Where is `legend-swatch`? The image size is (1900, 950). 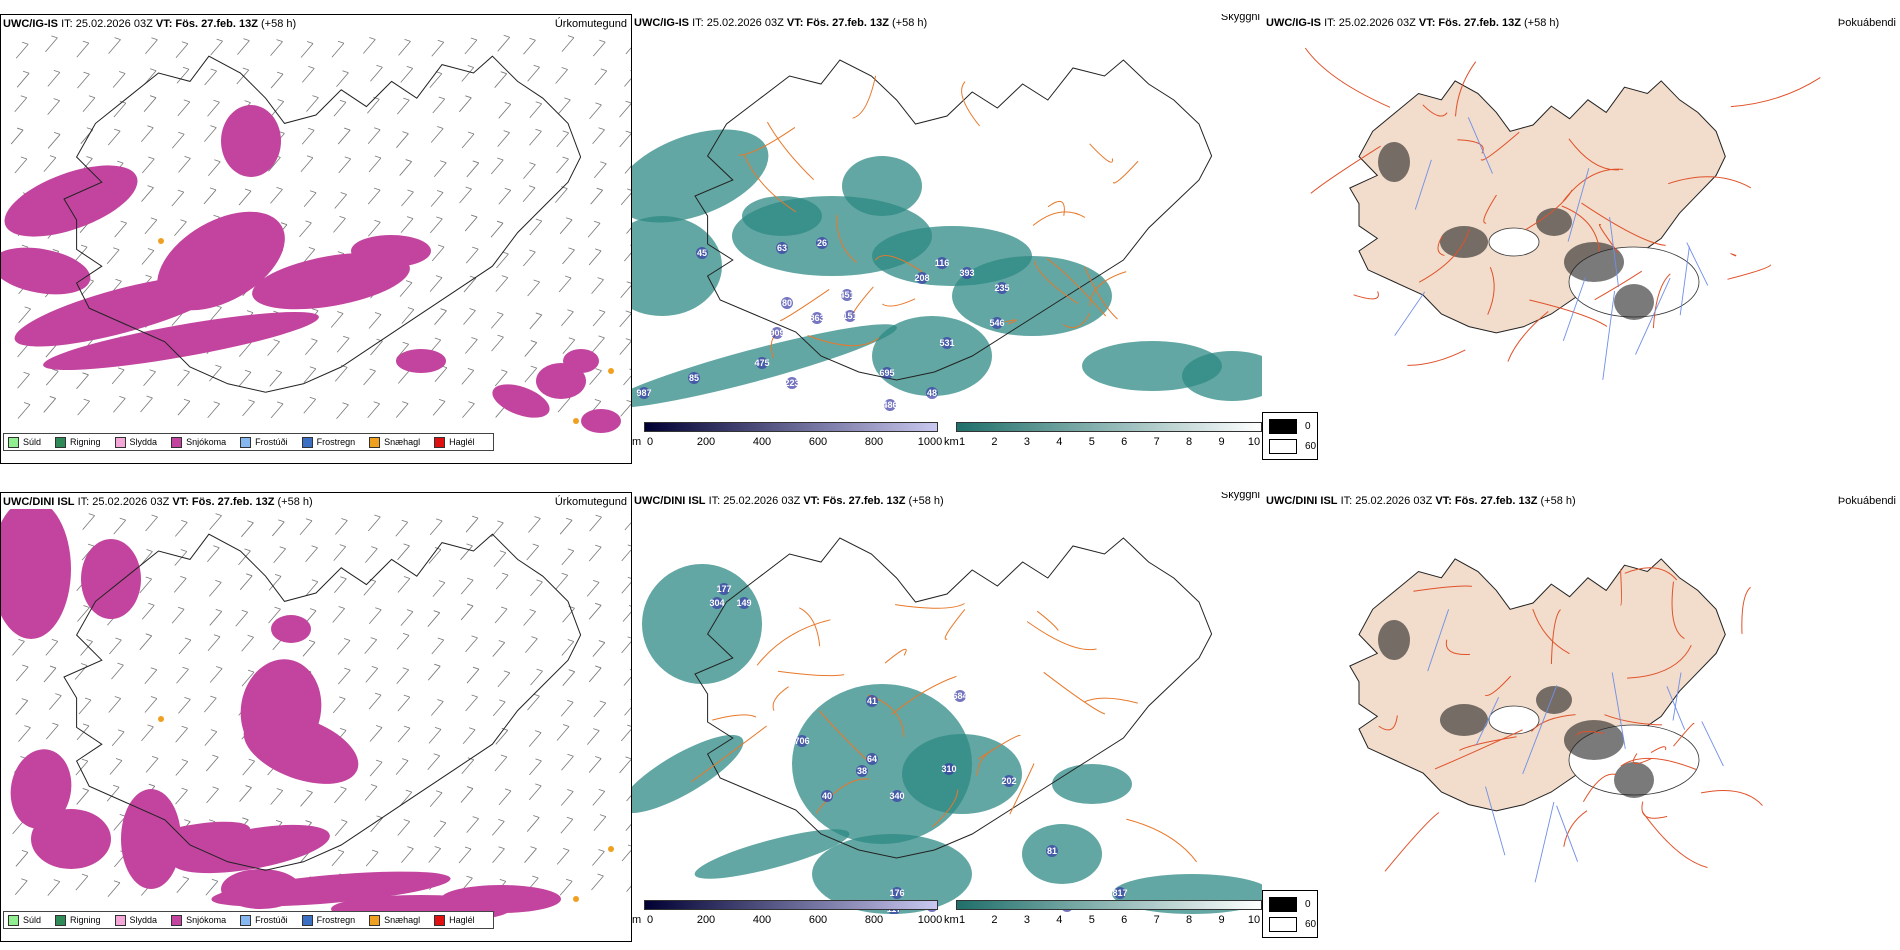 legend-swatch is located at coordinates (13, 920).